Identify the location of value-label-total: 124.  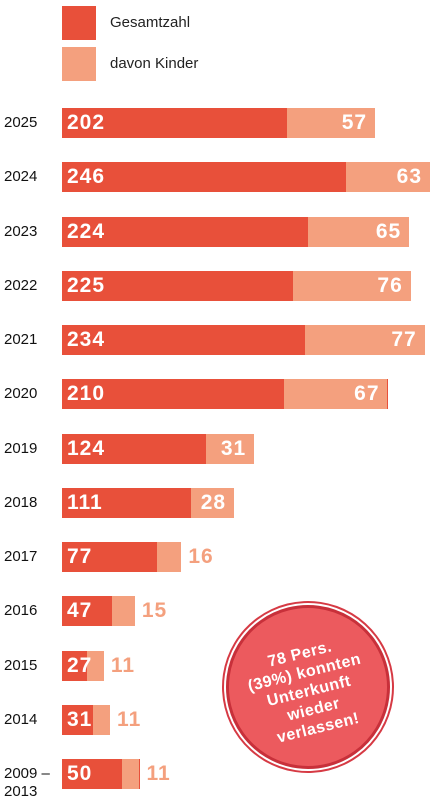
(86, 448).